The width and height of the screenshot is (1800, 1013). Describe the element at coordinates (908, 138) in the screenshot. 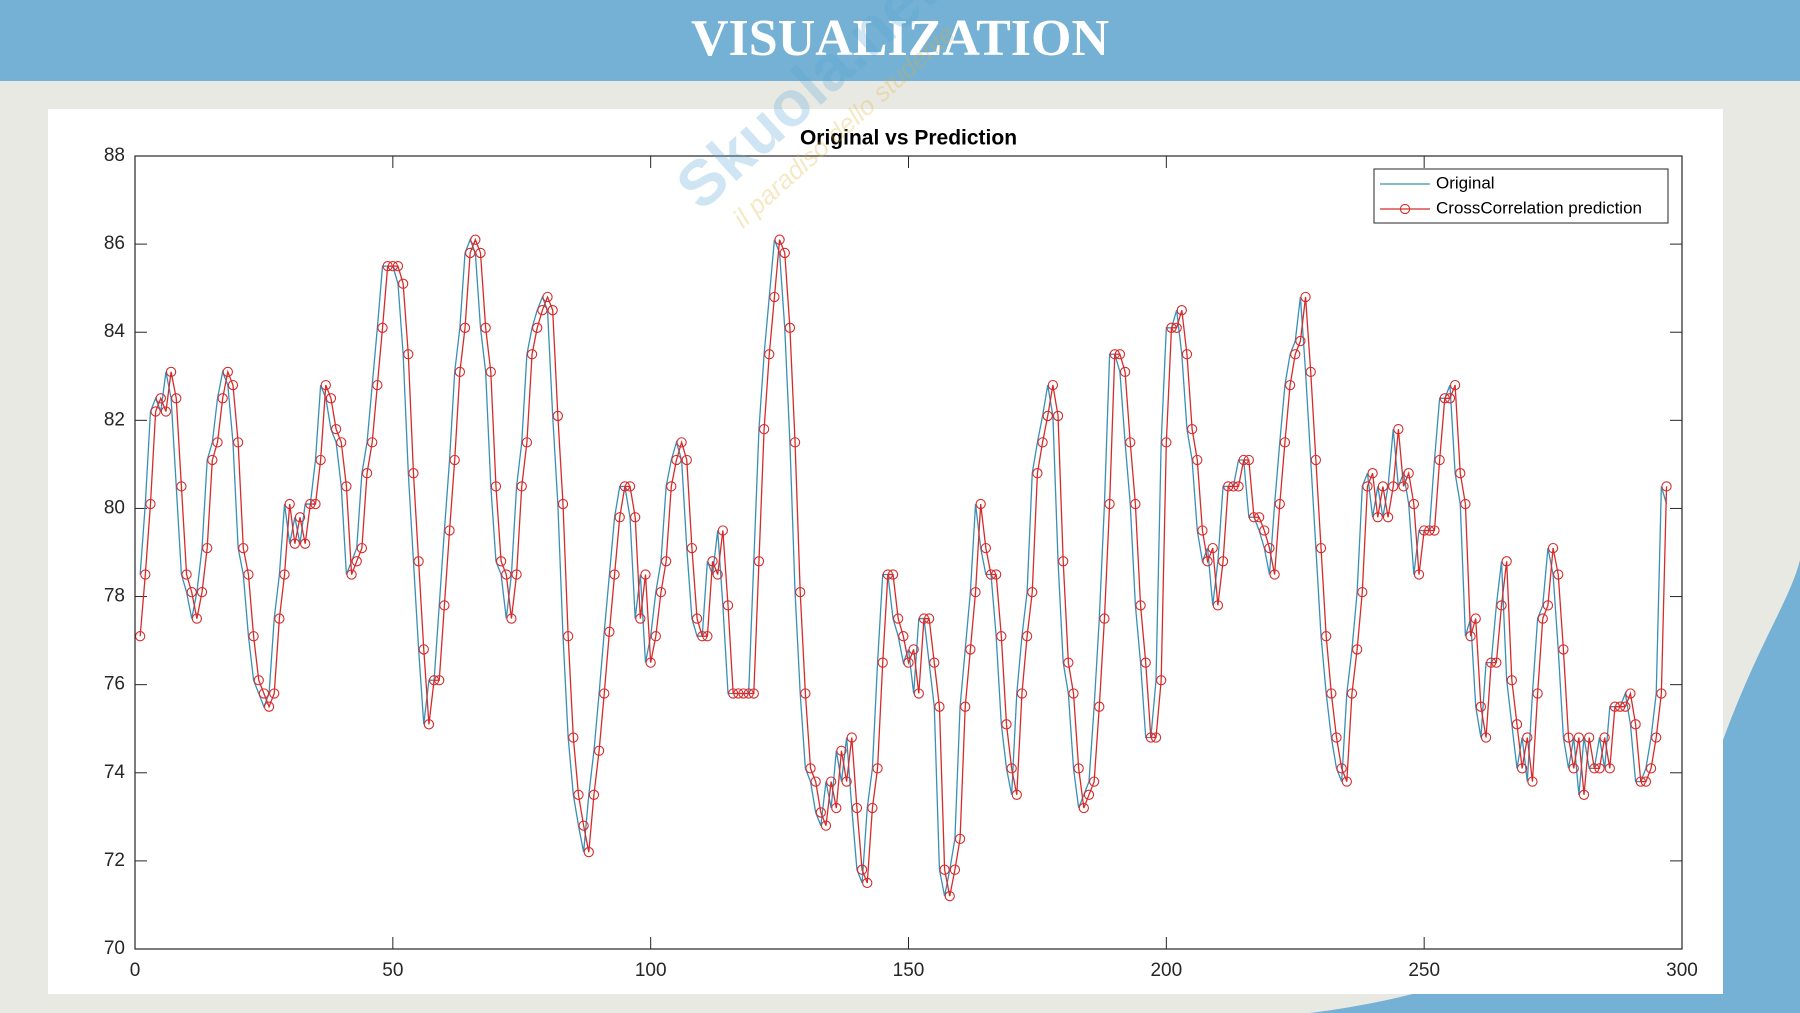

I see `chart-title: Original vs Prediction` at that location.